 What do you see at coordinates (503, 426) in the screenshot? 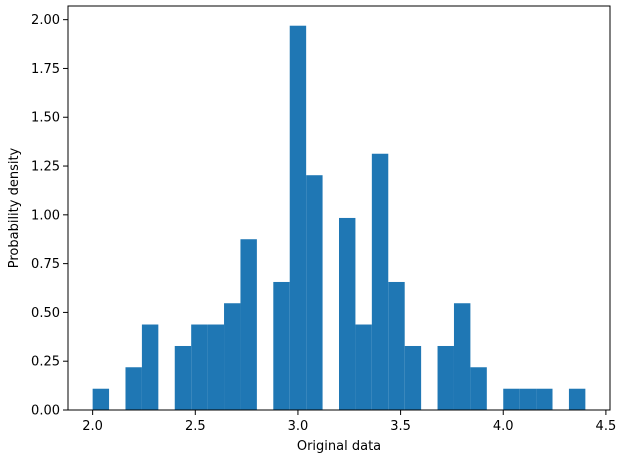
I see `x-tick-label-4: 4.0` at bounding box center [503, 426].